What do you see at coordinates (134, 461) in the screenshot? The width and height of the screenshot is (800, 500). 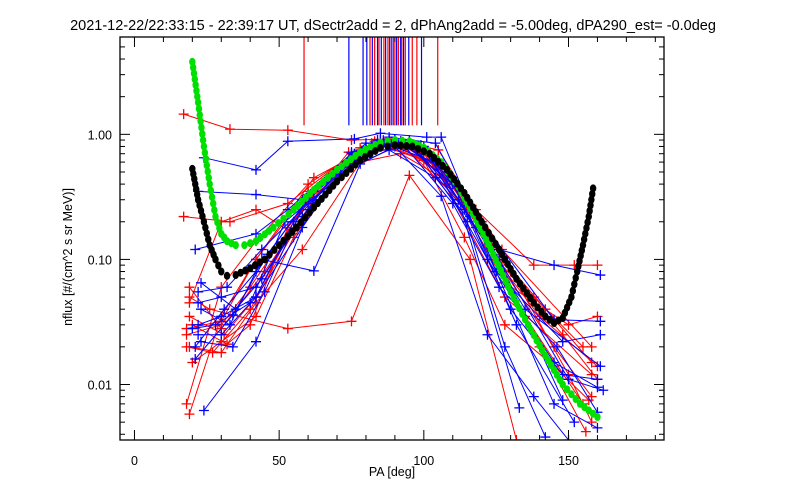 I see `x-tick-label: 0` at bounding box center [134, 461].